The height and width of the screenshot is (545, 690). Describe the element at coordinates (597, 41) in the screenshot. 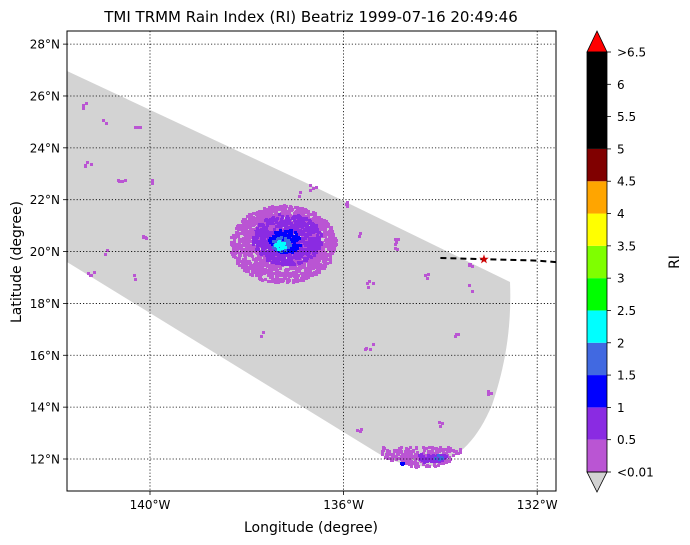

I see `colorbar-over-arrow` at that location.